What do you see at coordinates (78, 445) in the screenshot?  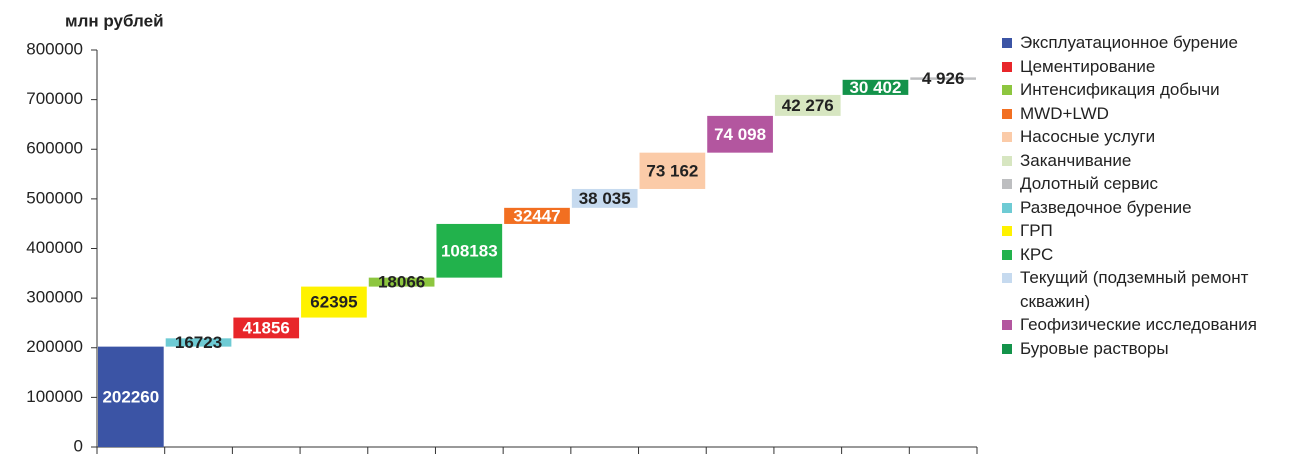 I see `y-tick-label: 0` at bounding box center [78, 445].